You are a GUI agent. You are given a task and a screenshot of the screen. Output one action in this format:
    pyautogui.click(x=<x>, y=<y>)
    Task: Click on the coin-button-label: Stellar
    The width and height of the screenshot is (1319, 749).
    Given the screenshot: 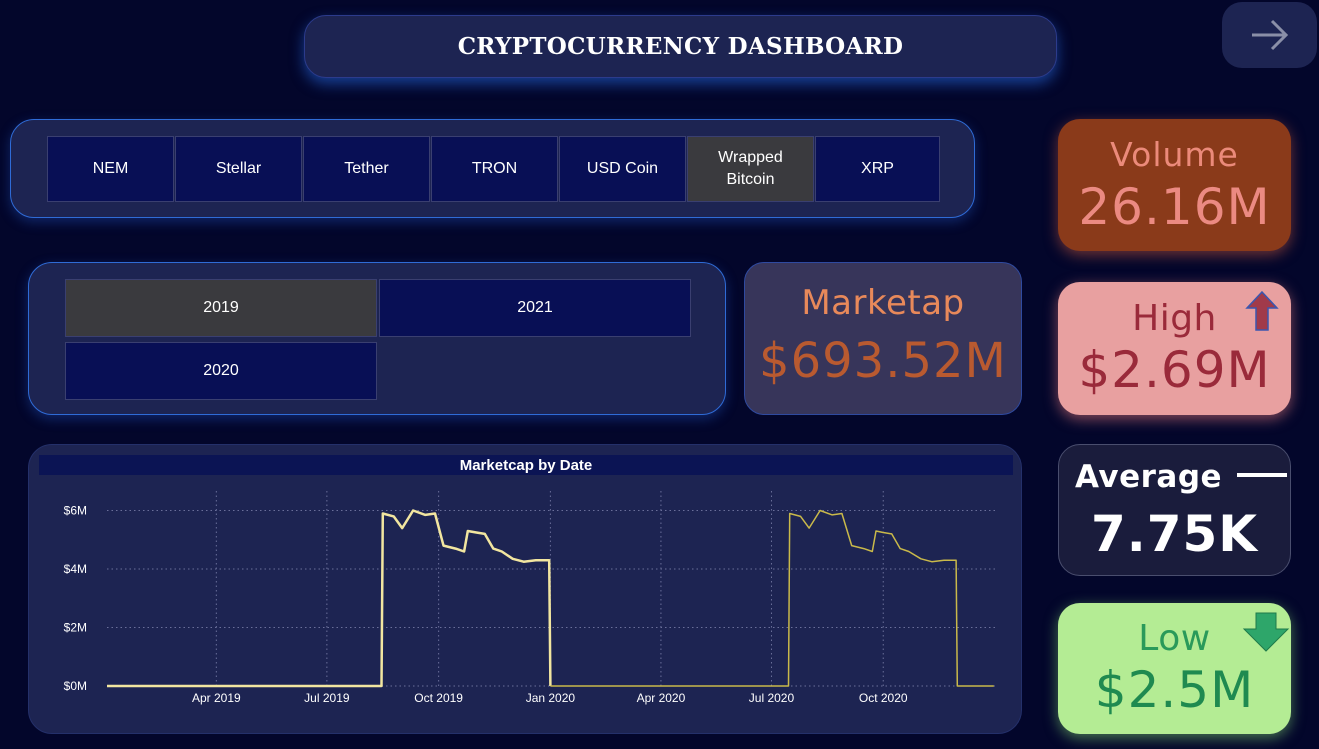 What is the action you would take?
    pyautogui.click(x=238, y=168)
    